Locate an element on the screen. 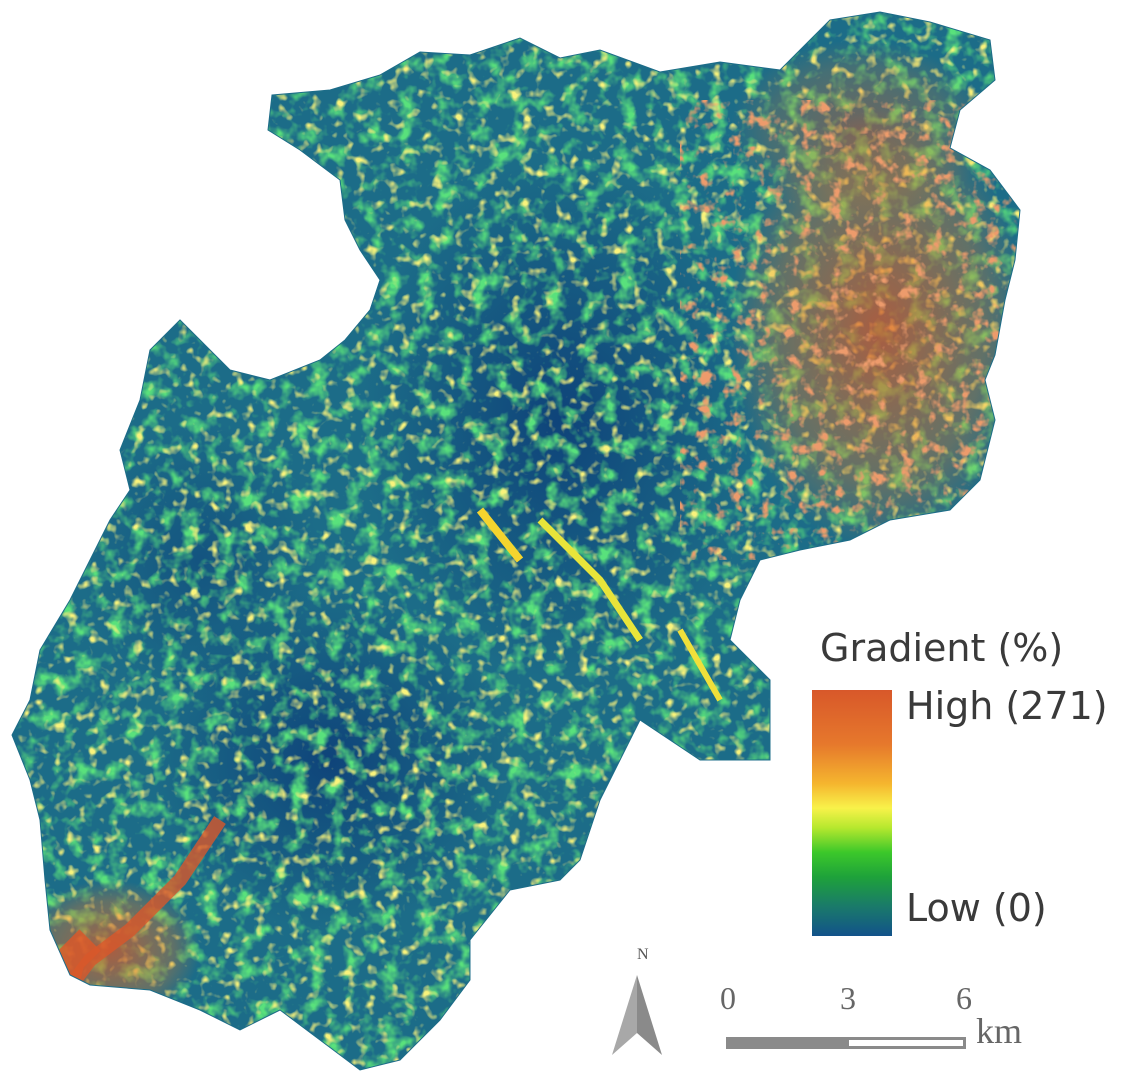 This screenshot has width=1143, height=1081. scale-tick-3: 3 is located at coordinates (848, 998).